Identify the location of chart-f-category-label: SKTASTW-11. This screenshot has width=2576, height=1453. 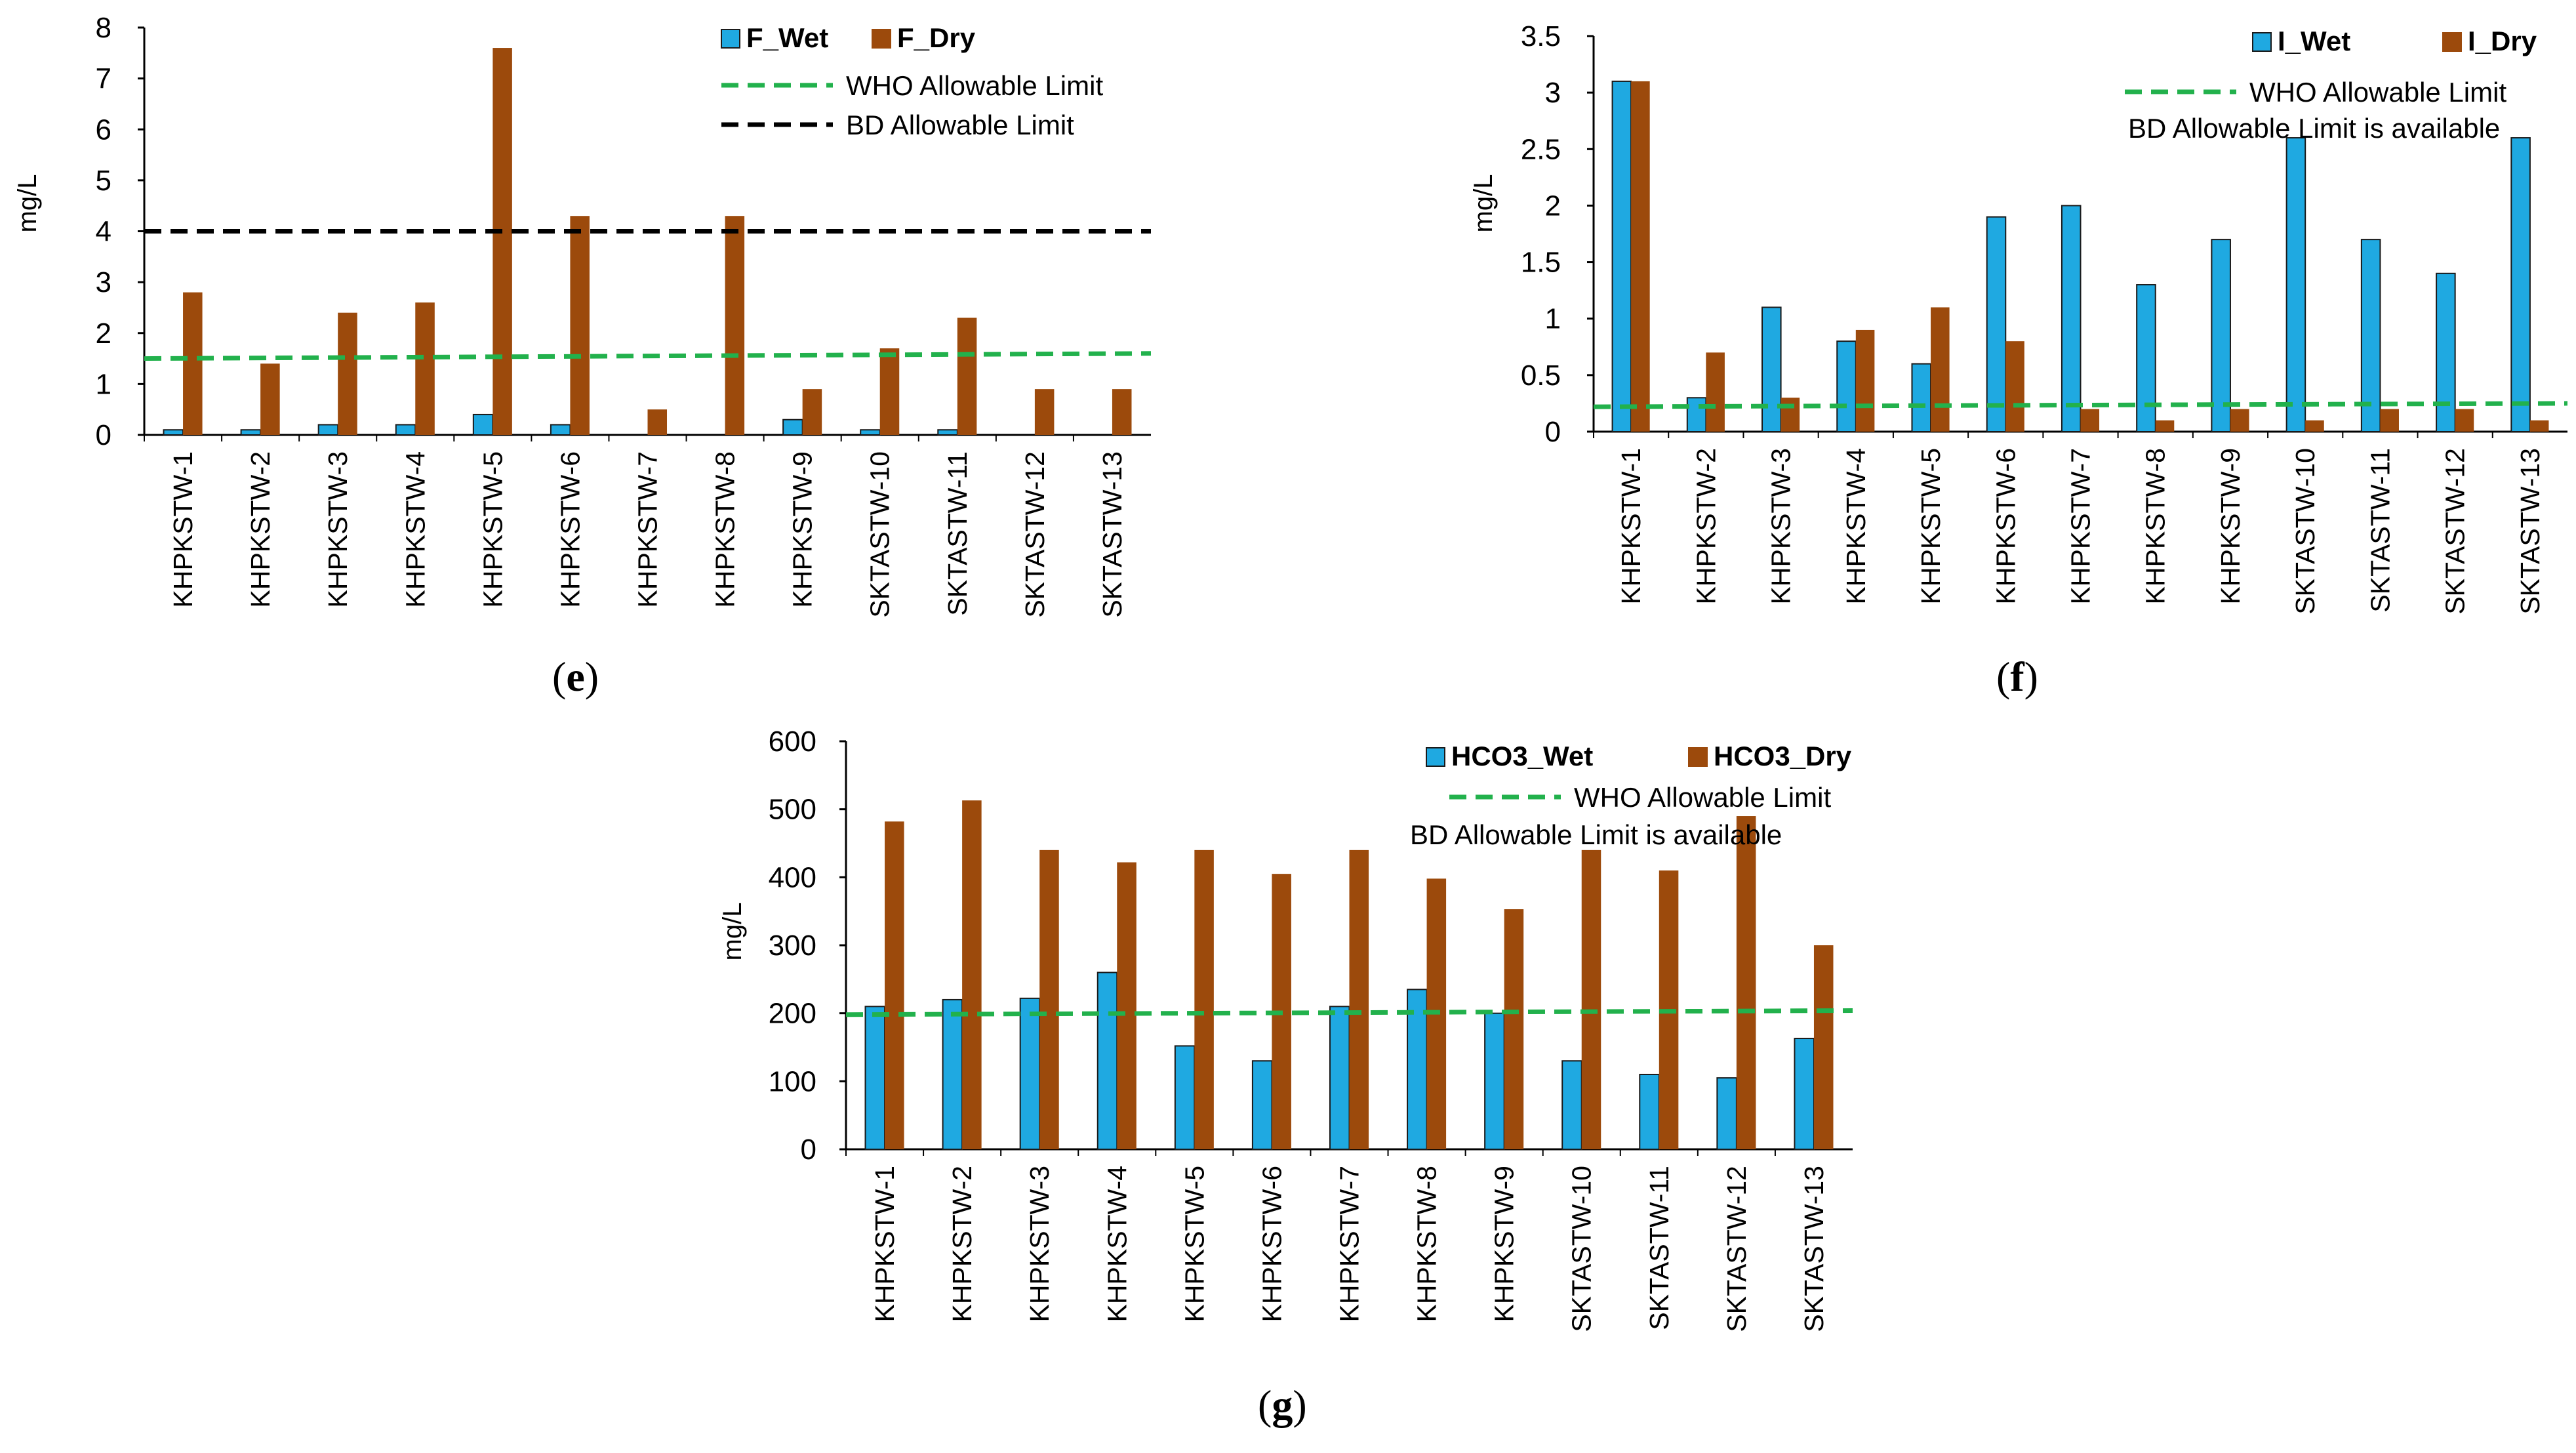
(2380, 530).